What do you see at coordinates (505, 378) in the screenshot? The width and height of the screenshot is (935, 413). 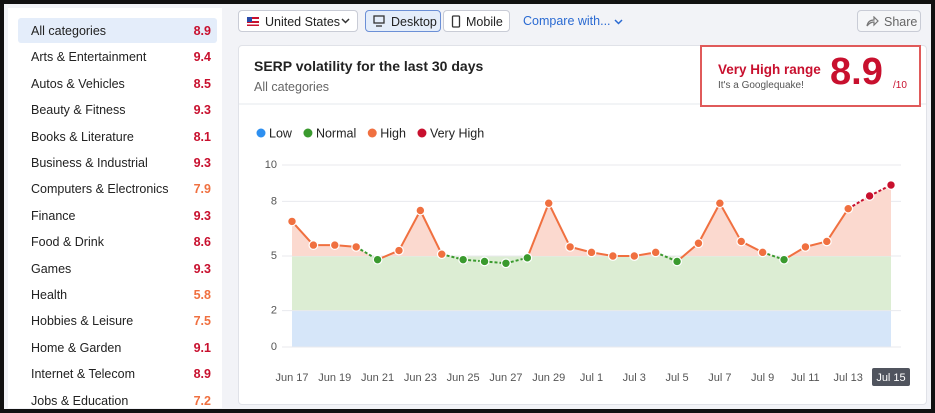 I see `x-tick-label: Jun 27` at bounding box center [505, 378].